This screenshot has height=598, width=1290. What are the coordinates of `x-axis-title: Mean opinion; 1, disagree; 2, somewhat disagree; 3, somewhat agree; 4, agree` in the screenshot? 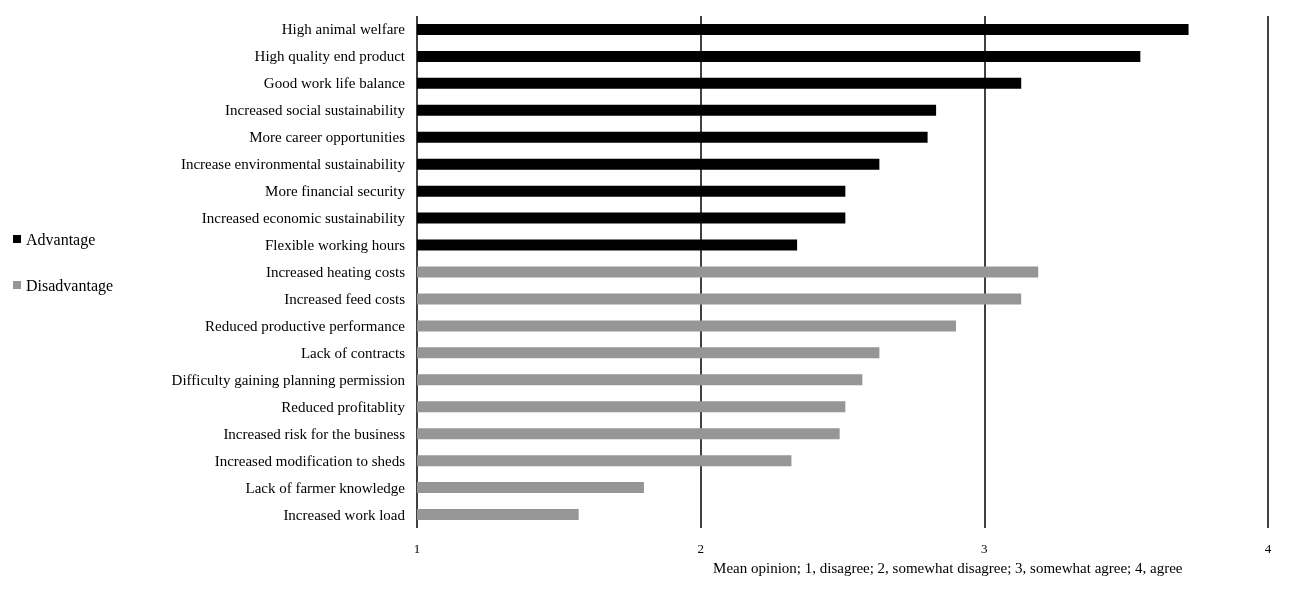 It's located at (948, 567).